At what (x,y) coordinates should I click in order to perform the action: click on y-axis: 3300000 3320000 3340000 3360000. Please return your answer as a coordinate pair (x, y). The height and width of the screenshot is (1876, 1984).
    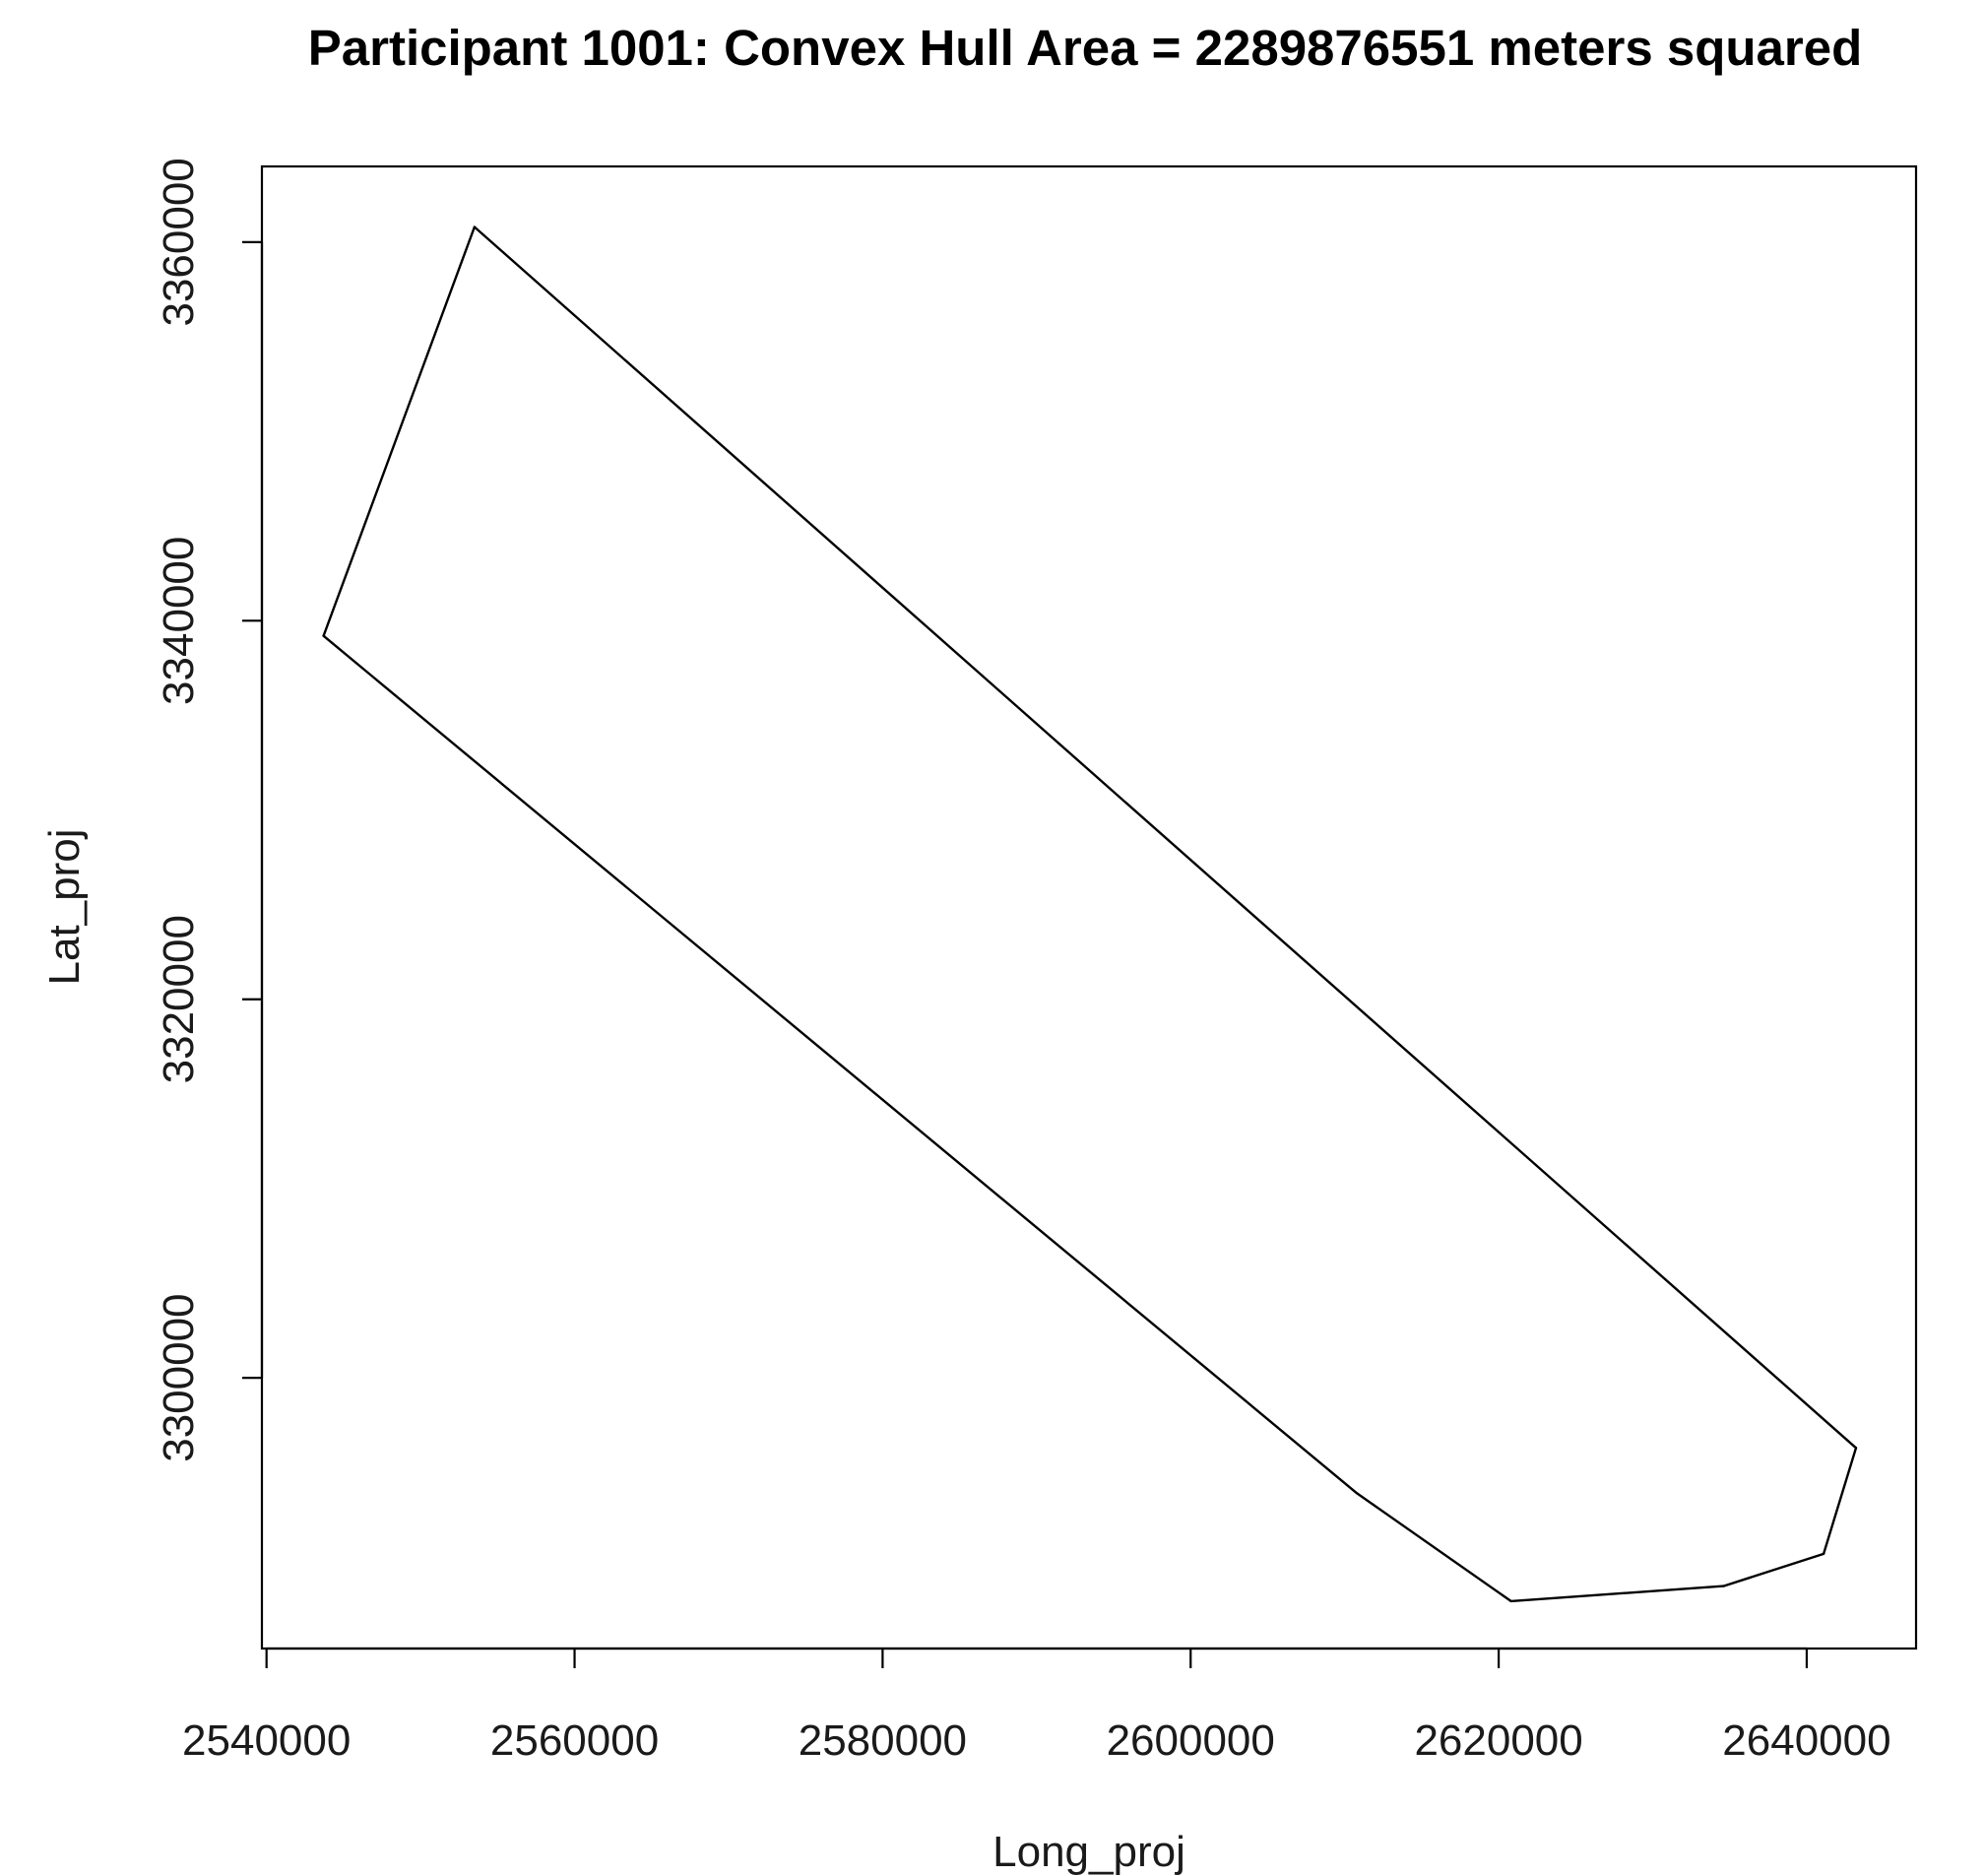
    Looking at the image, I should click on (209, 810).